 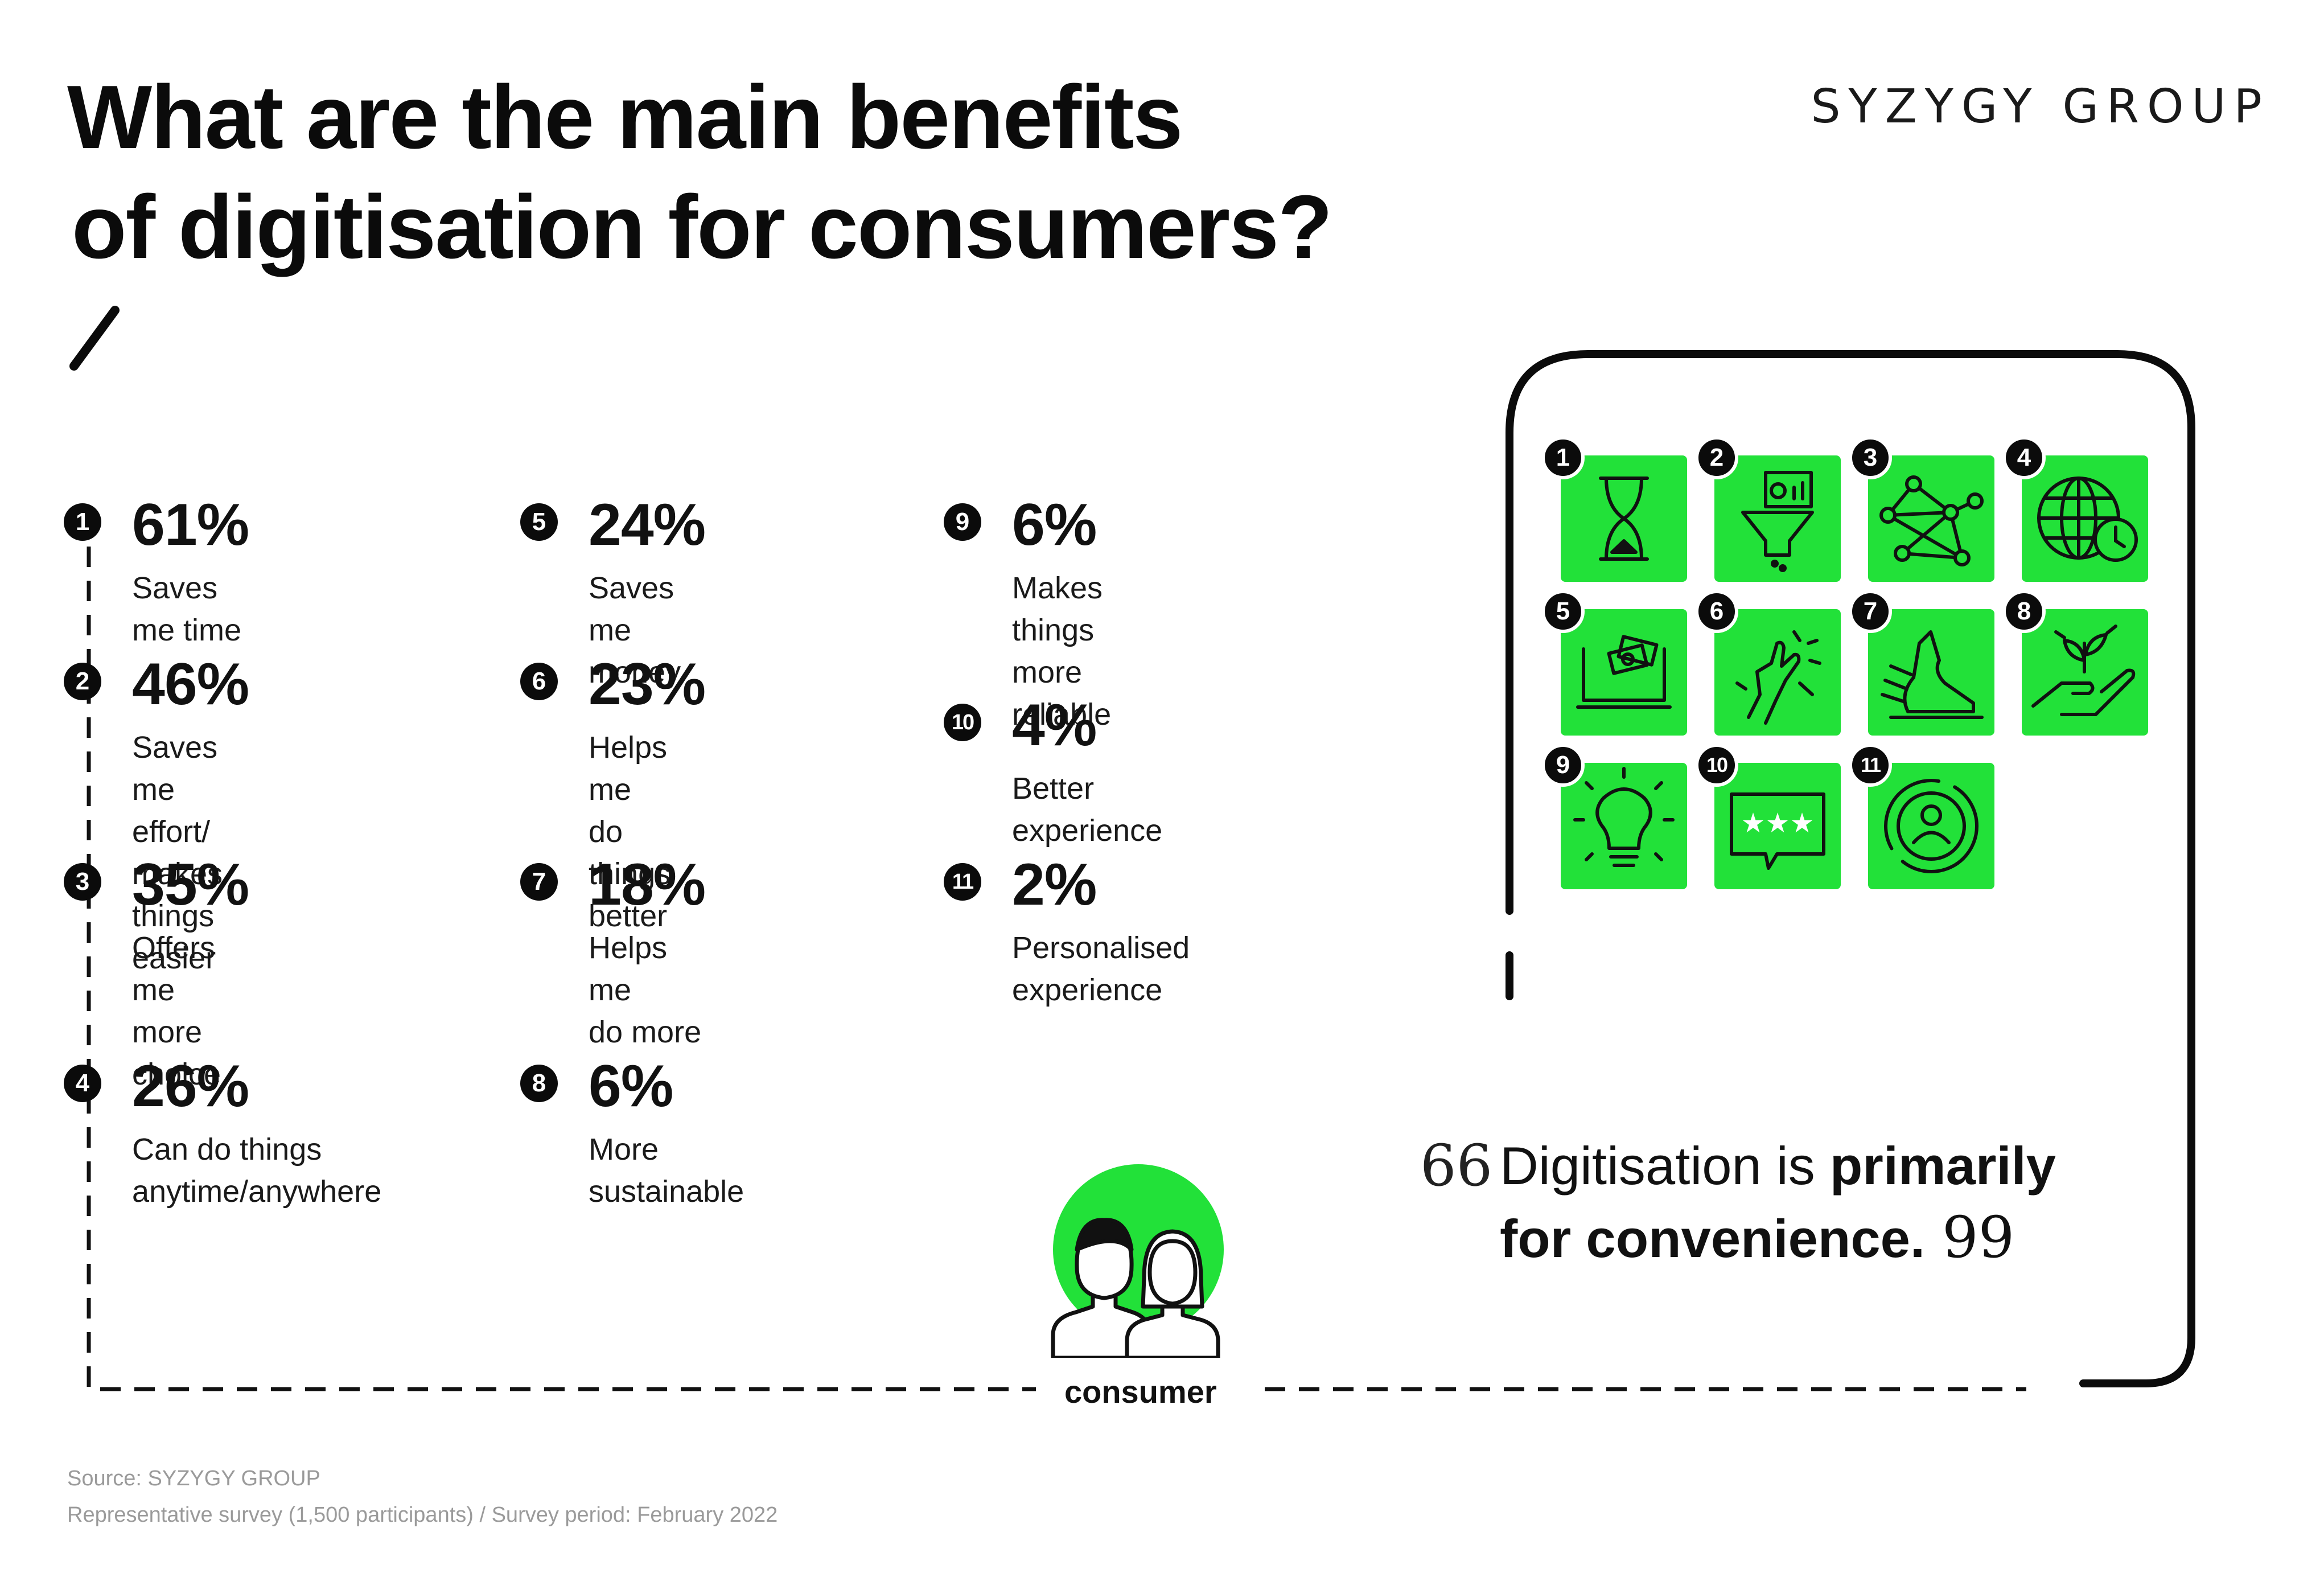 I want to click on tile-badge: 8, so click(x=2024, y=611).